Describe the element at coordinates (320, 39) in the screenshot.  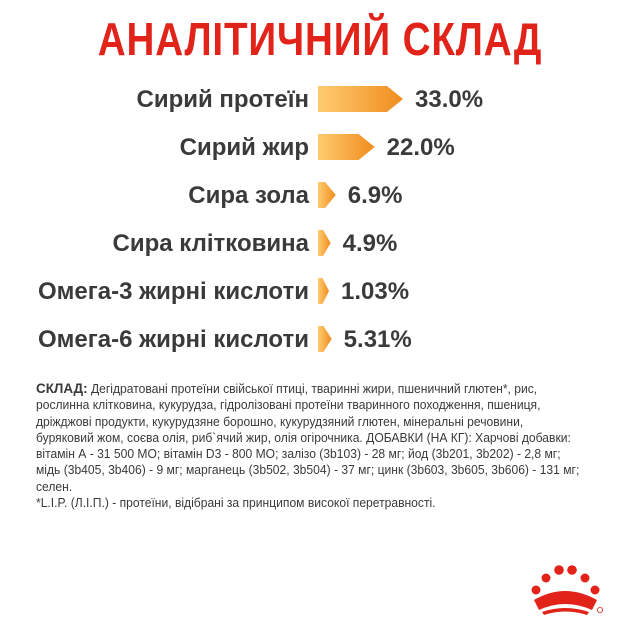
I see `page-title: АНАЛІТИЧНИЙ СКЛАД` at that location.